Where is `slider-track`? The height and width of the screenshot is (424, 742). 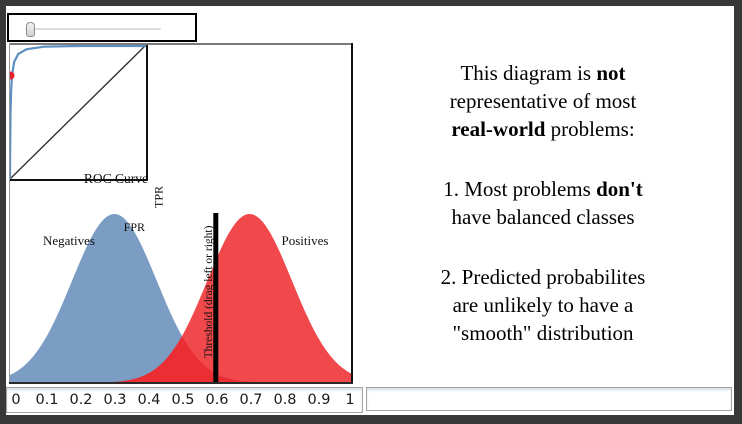 slider-track is located at coordinates (93, 29).